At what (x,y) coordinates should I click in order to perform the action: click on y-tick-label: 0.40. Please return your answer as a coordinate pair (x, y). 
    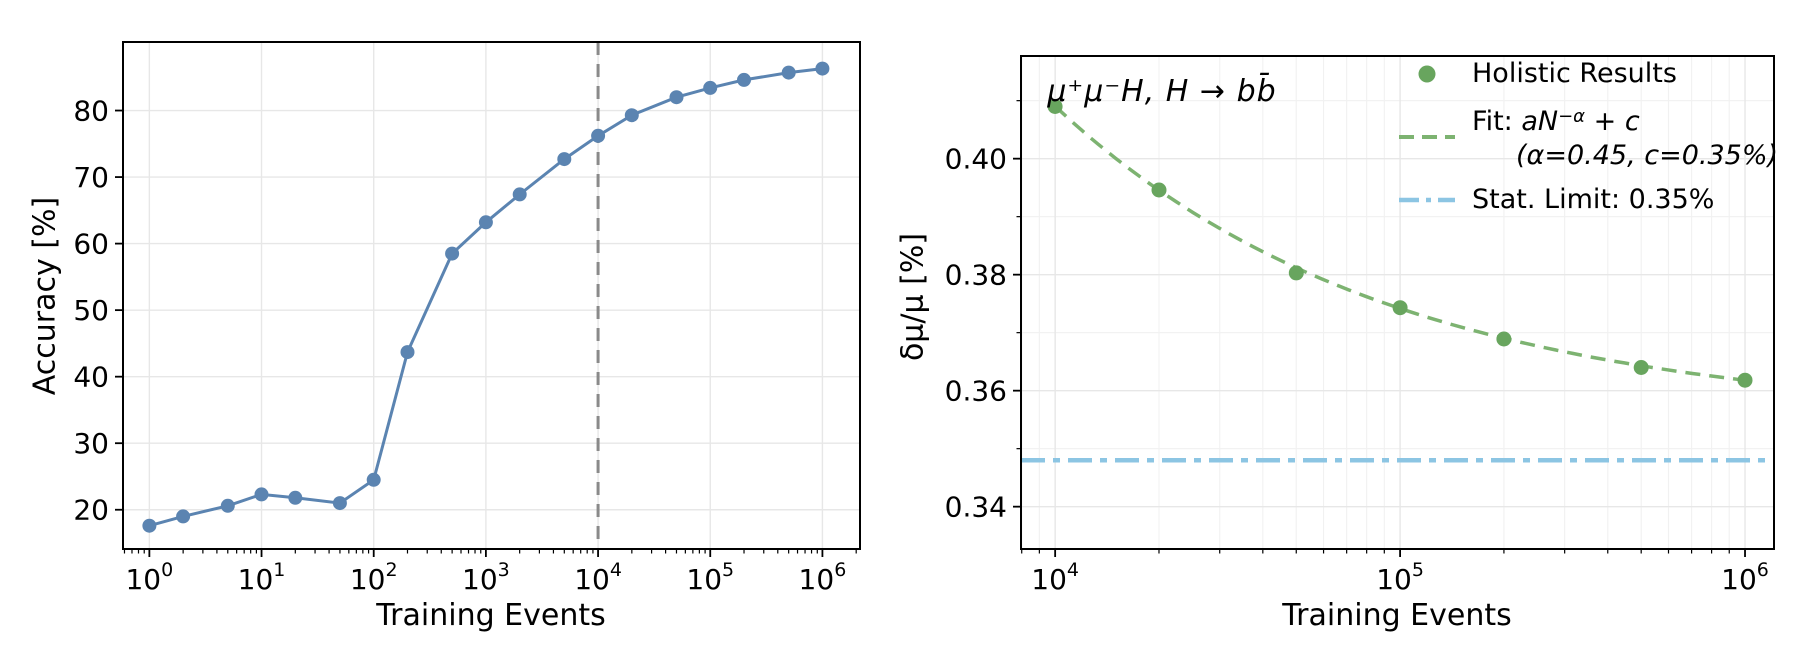
    Looking at the image, I should click on (976, 159).